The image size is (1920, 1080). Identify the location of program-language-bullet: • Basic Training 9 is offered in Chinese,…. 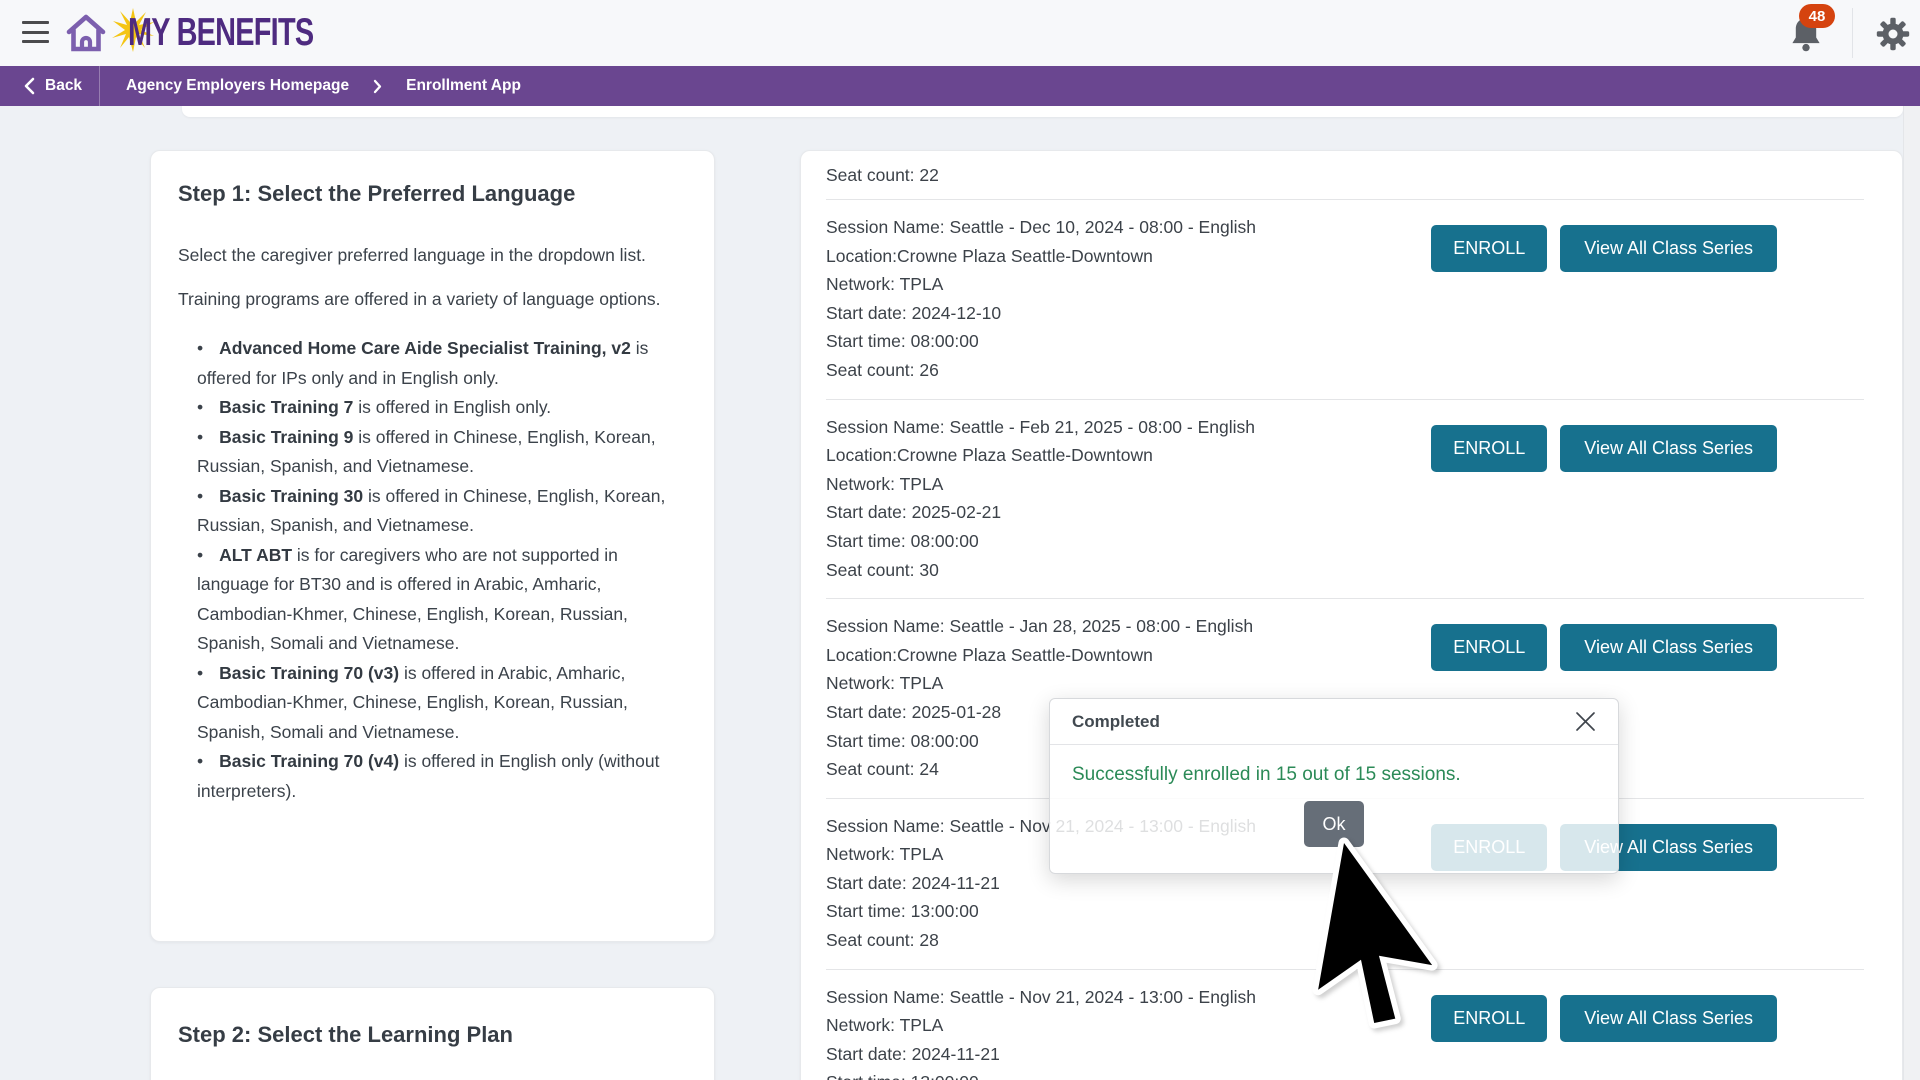
(426, 451).